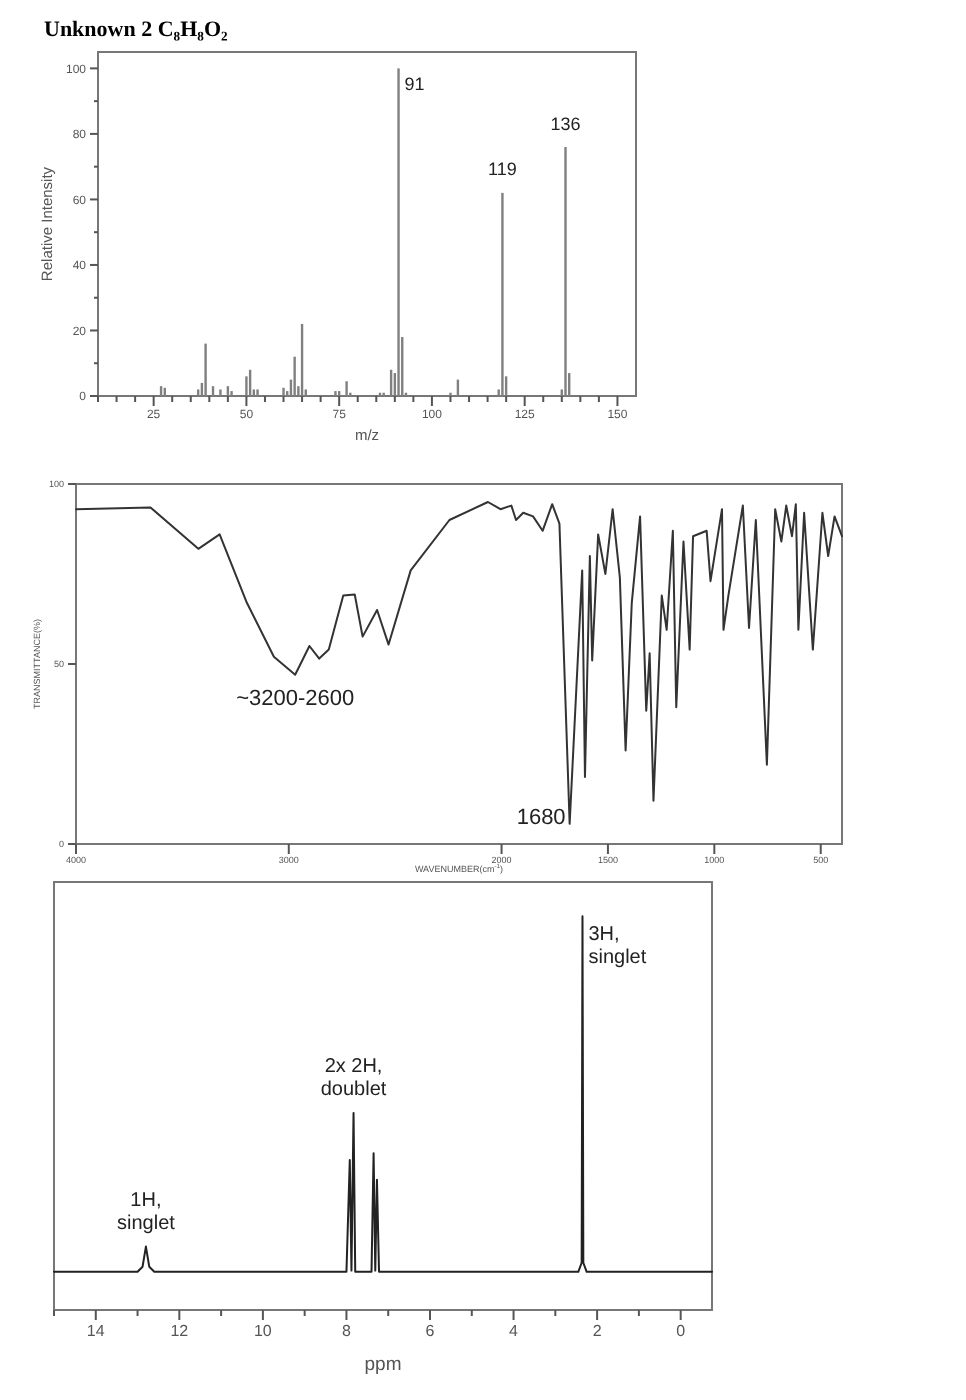 The width and height of the screenshot is (966, 1400). Describe the element at coordinates (597, 1331) in the screenshot. I see `x-tick-label: 2` at that location.